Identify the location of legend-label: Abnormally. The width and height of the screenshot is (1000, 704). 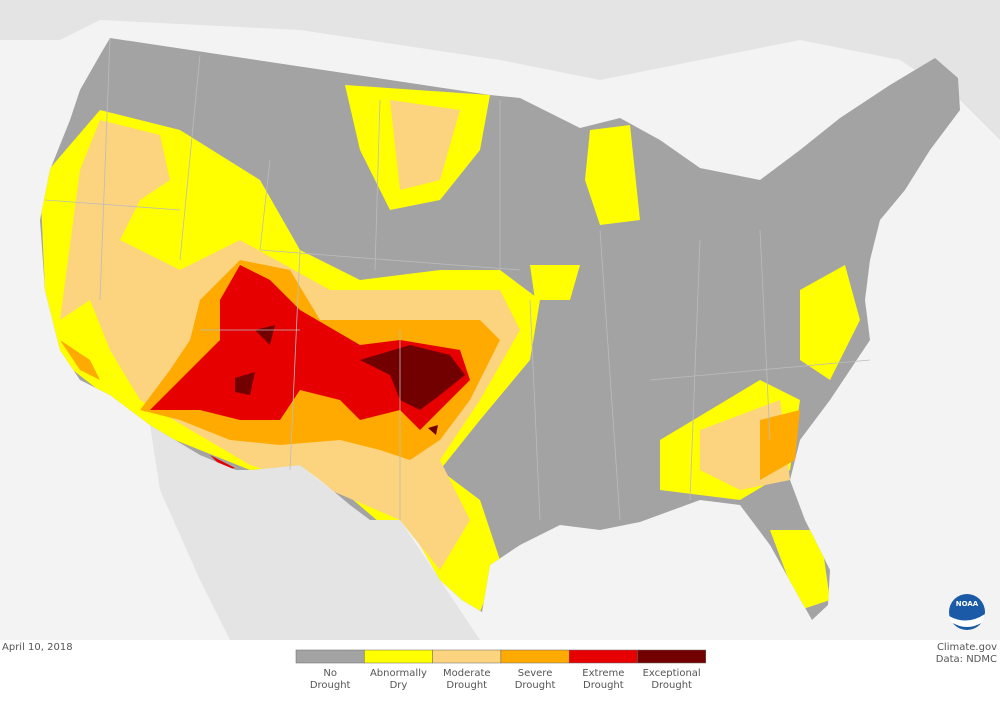
(398, 673).